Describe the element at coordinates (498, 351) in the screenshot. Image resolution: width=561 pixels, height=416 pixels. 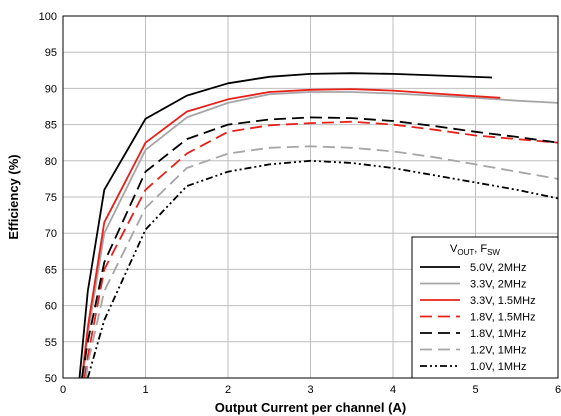
I see `legend-entry: 1.2V, 1MHz` at that location.